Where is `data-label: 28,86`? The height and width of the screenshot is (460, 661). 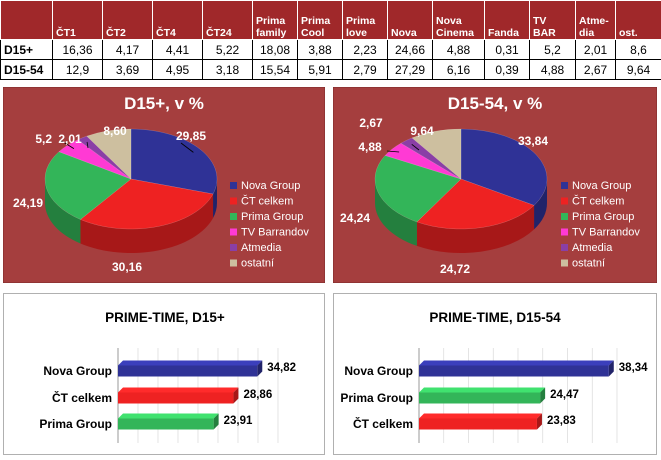 data-label: 28,86 is located at coordinates (257, 395).